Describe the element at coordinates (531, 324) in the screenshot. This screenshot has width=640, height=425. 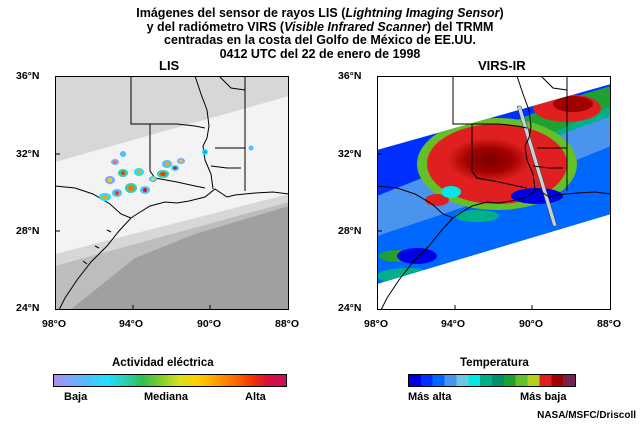
I see `virs-lon-label: 90°O` at that location.